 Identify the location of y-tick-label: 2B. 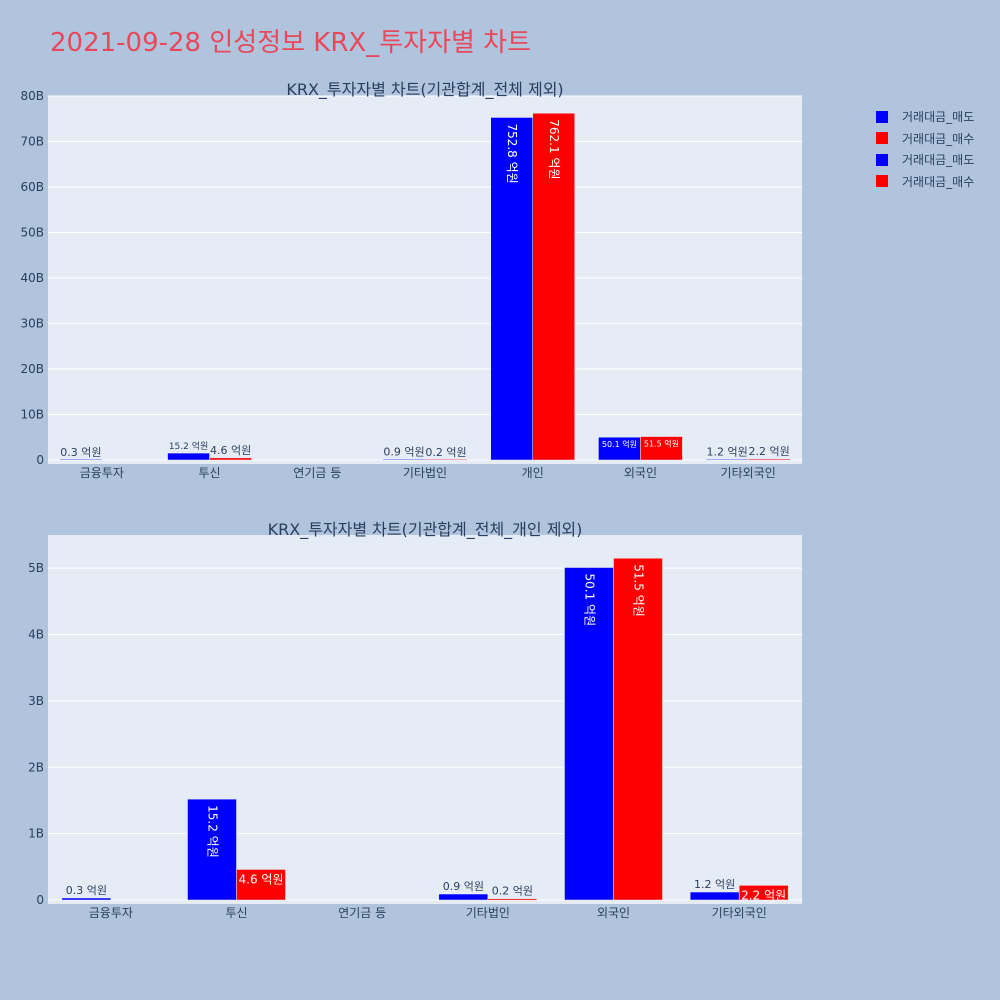
(36, 767).